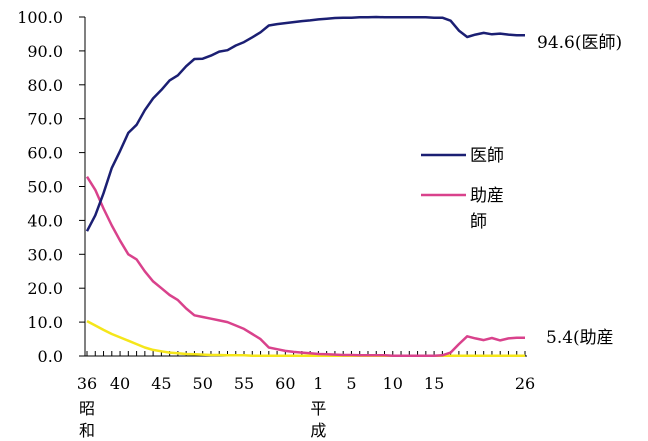 This screenshot has height=441, width=648. Describe the element at coordinates (40, 17) in the screenshot. I see `y-tick-label: 100.0` at that location.